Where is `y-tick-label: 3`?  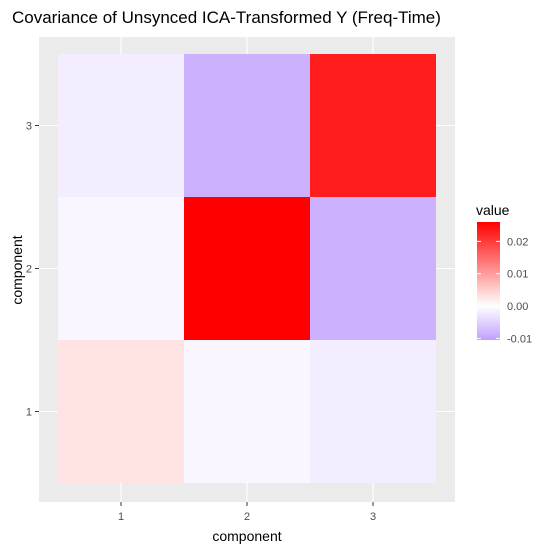 y-tick-label: 3 is located at coordinates (29, 127).